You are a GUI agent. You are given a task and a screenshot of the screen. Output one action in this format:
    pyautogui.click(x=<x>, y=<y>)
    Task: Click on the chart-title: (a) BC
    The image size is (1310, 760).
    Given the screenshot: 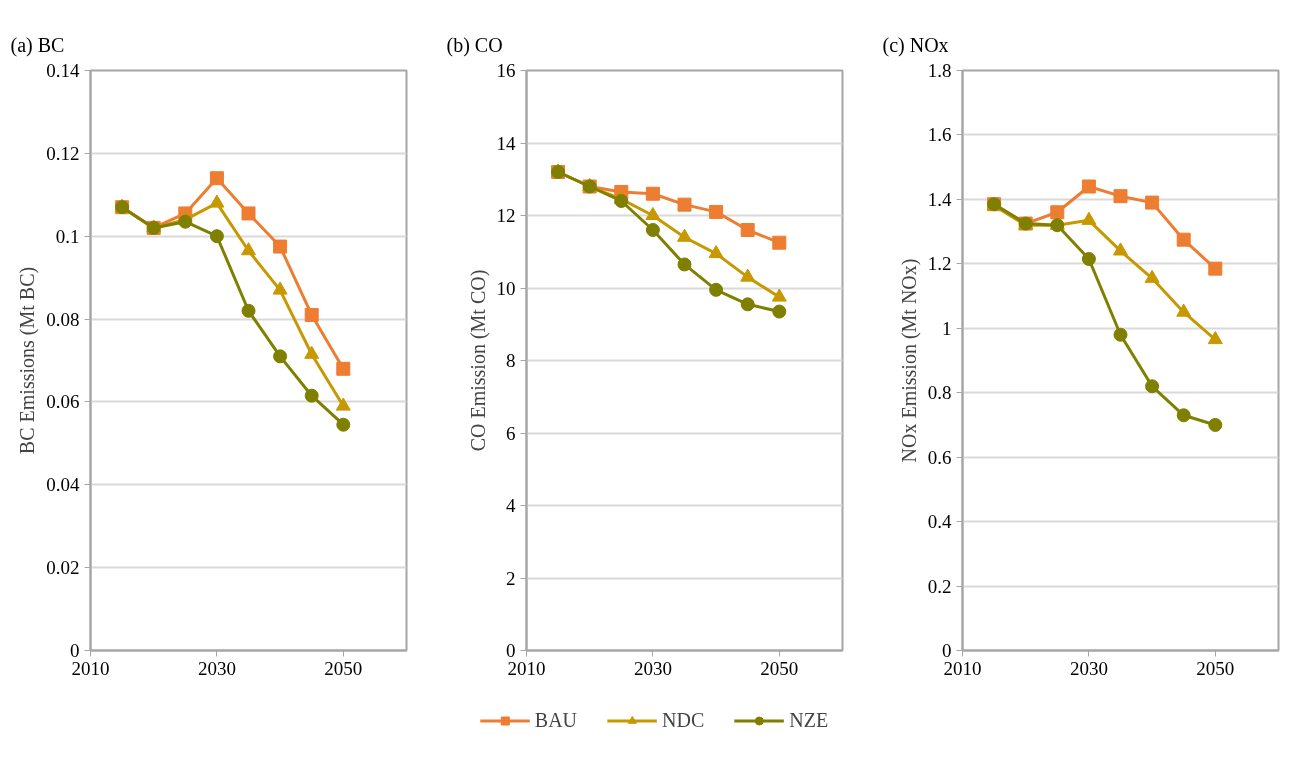 What is the action you would take?
    pyautogui.click(x=37, y=45)
    